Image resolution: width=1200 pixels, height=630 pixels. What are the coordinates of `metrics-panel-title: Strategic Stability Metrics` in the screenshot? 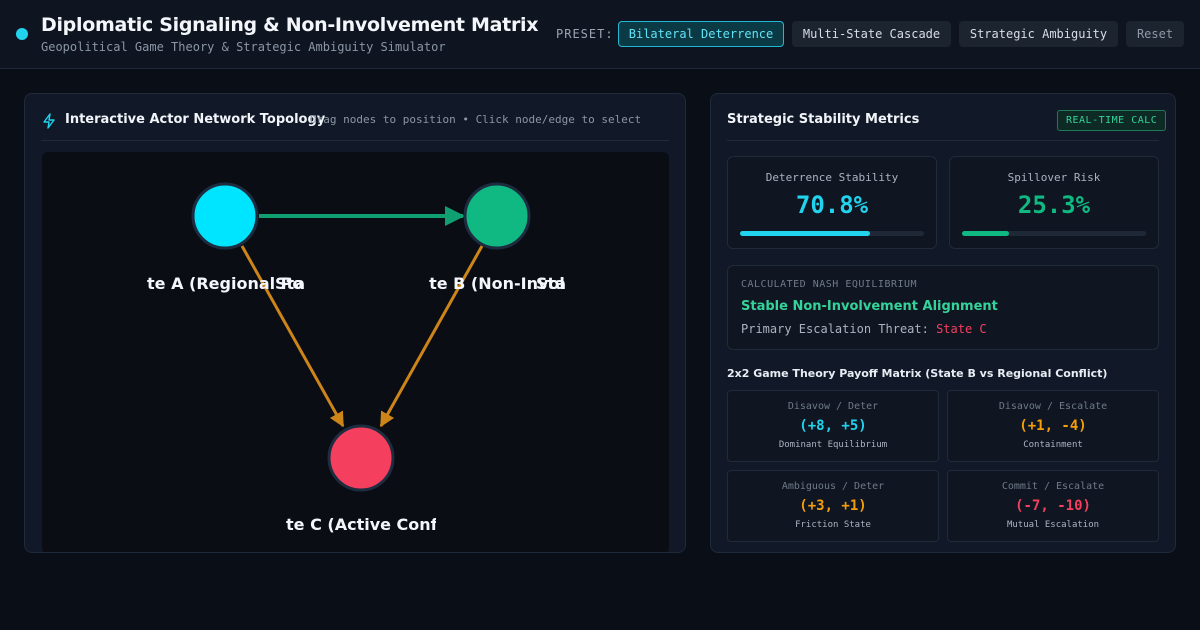 It's located at (823, 119).